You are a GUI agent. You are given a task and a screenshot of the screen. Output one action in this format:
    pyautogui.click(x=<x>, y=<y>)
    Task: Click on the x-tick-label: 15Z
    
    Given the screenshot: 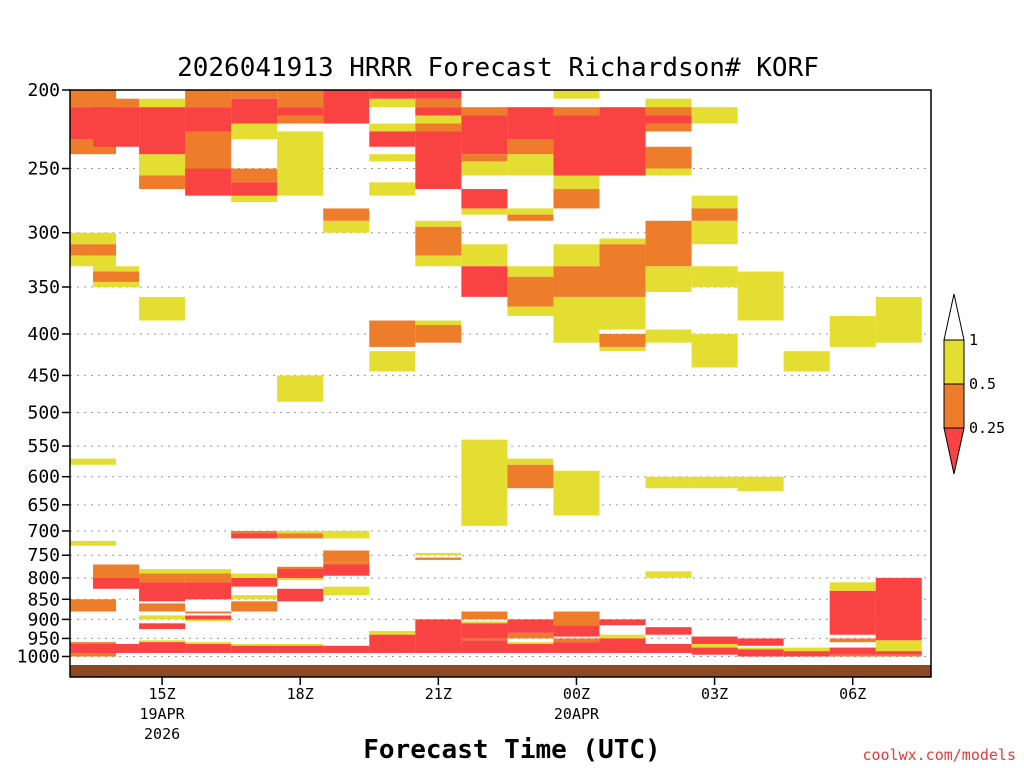 What is the action you would take?
    pyautogui.click(x=162, y=694)
    